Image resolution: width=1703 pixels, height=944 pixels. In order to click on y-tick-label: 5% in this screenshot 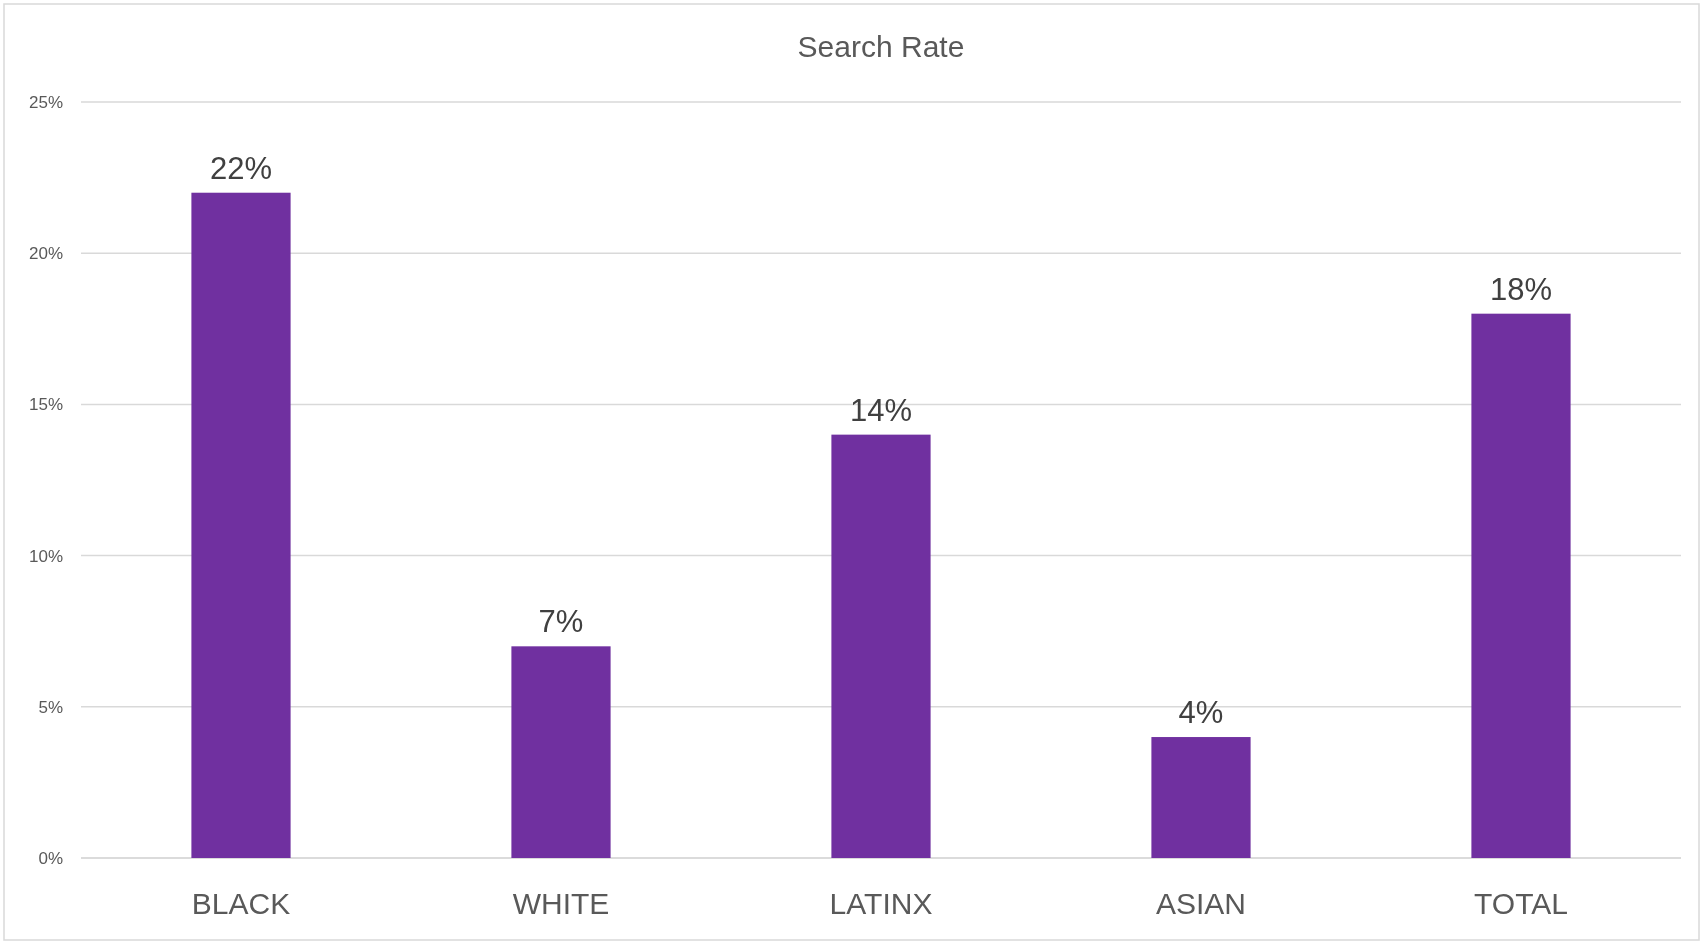, I will do `click(50, 707)`.